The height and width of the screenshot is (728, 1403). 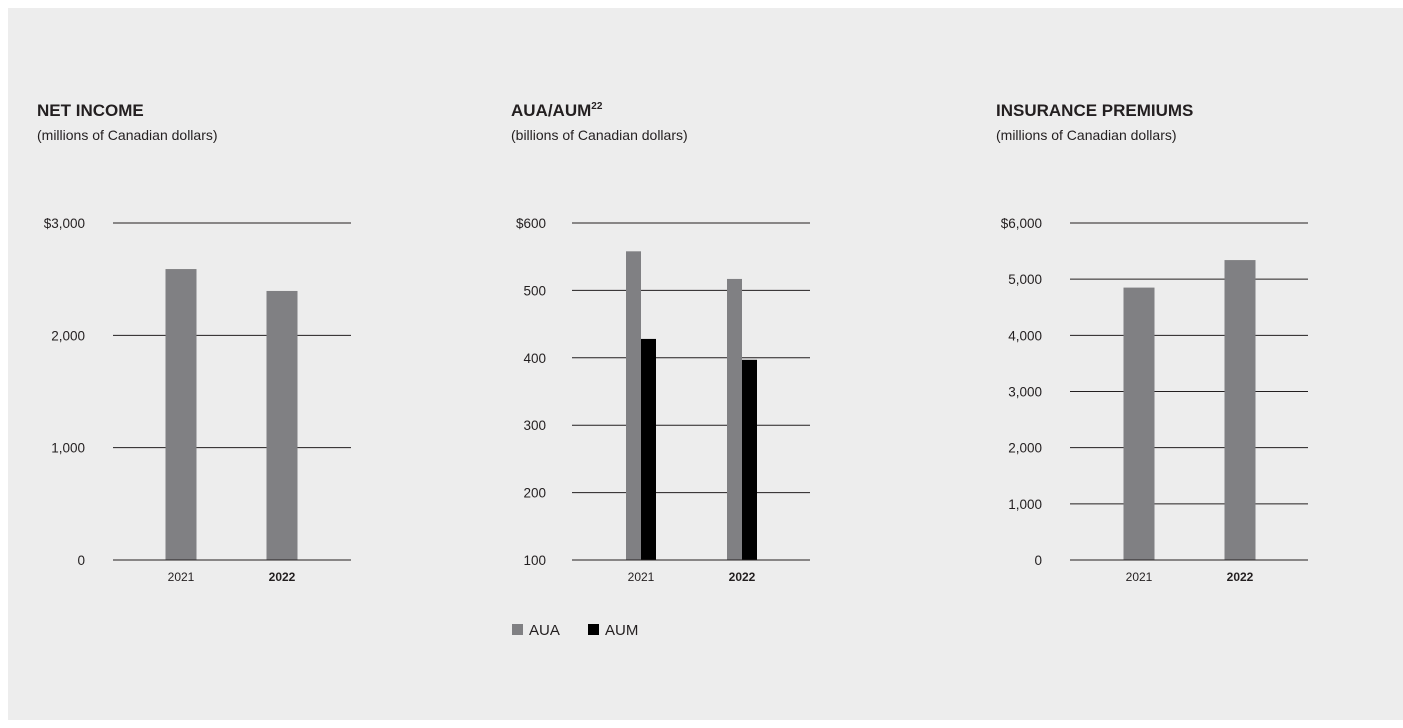 I want to click on chart-title: NET INCOME, so click(x=90, y=110).